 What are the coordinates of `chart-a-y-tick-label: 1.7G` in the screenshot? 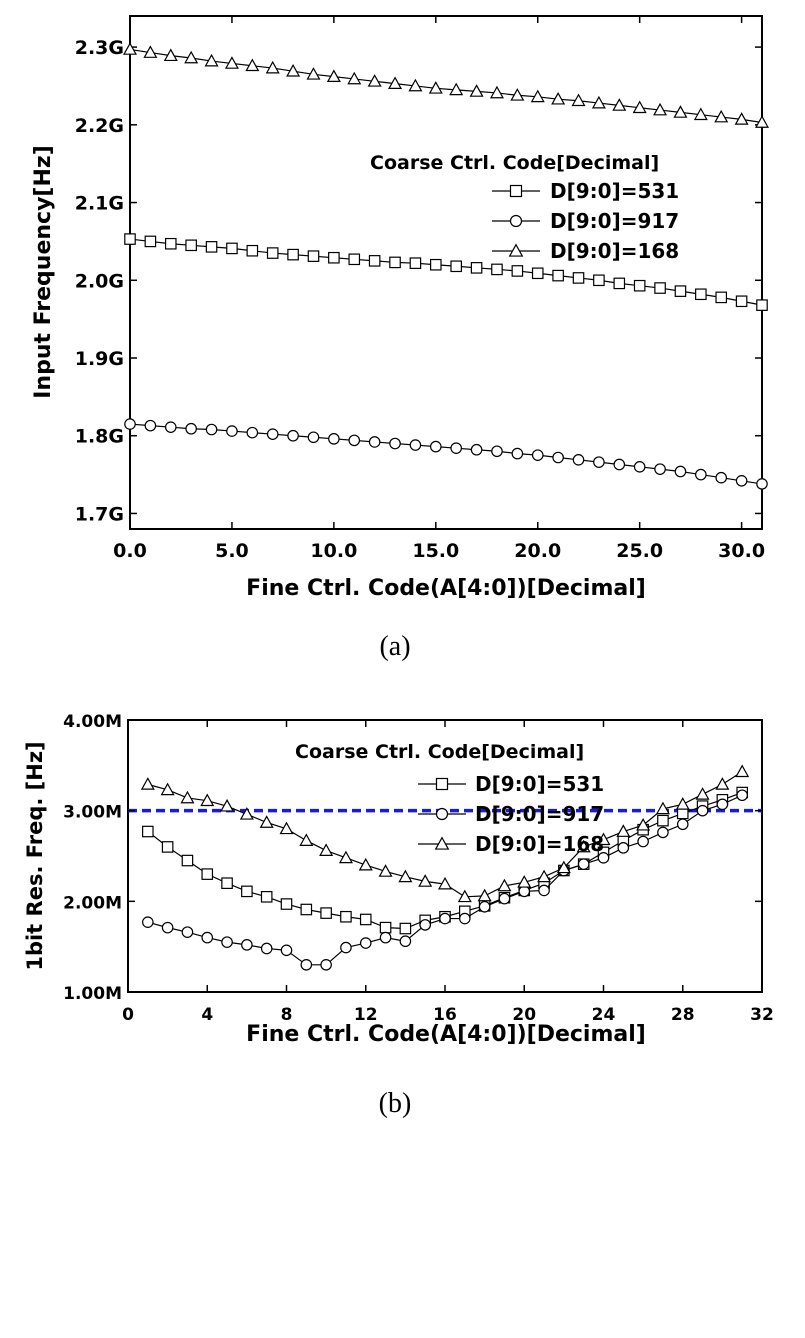 It's located at (99, 514).